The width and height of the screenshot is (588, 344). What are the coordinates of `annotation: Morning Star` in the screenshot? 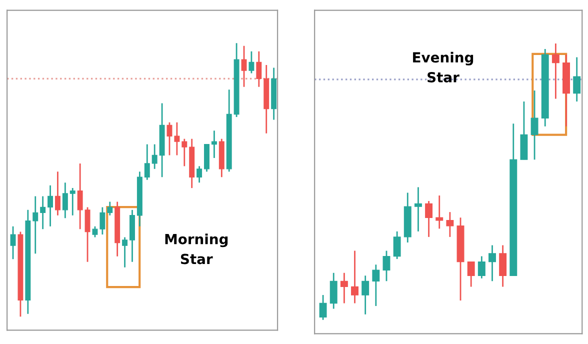 It's located at (196, 249).